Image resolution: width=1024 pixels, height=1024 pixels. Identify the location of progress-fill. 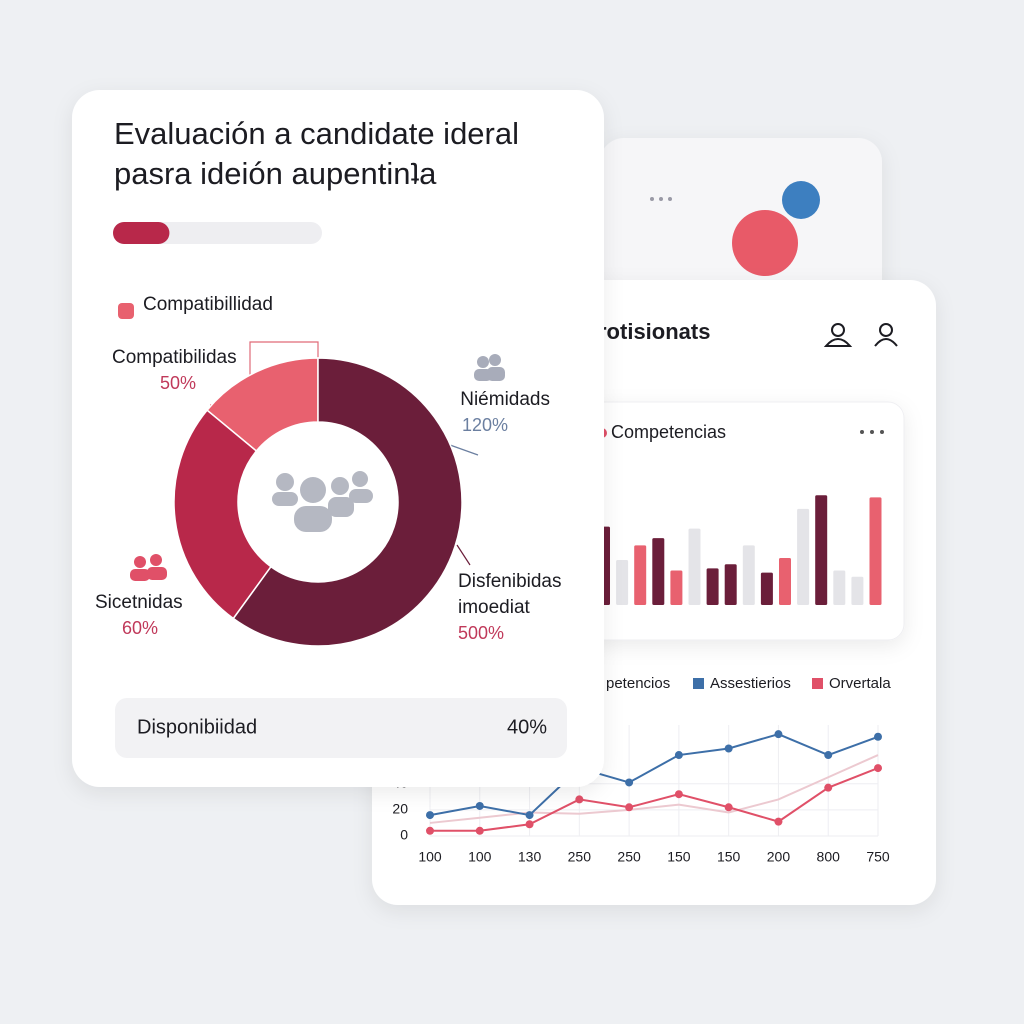
(141, 233).